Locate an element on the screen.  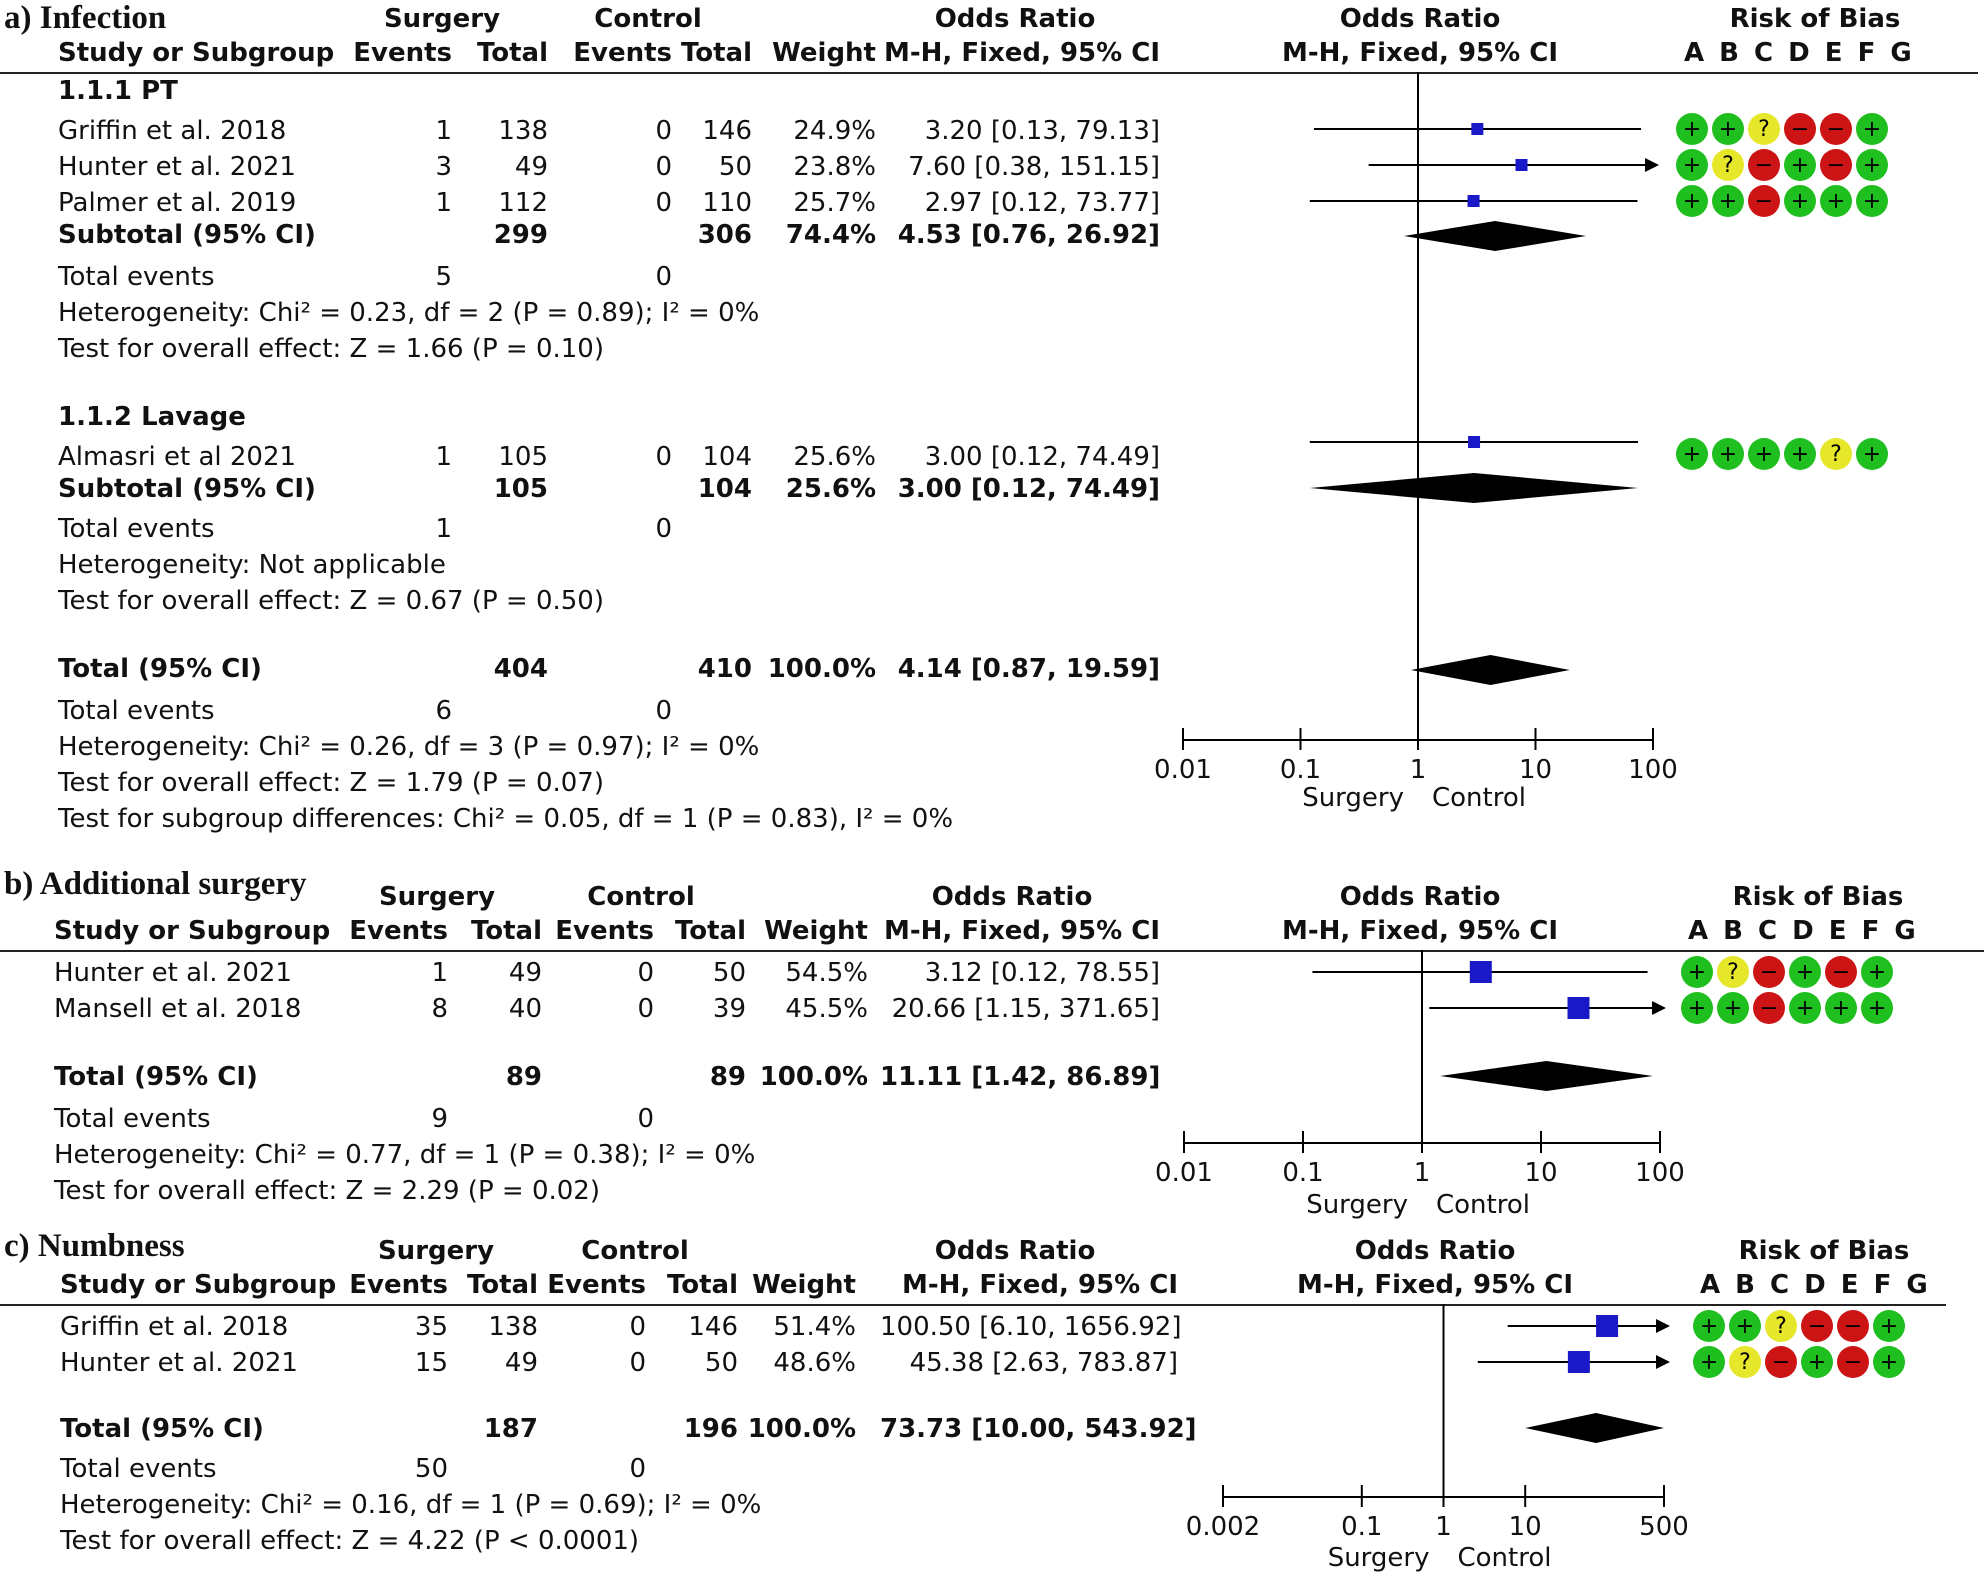
surgery-total: 49 is located at coordinates (531, 167).